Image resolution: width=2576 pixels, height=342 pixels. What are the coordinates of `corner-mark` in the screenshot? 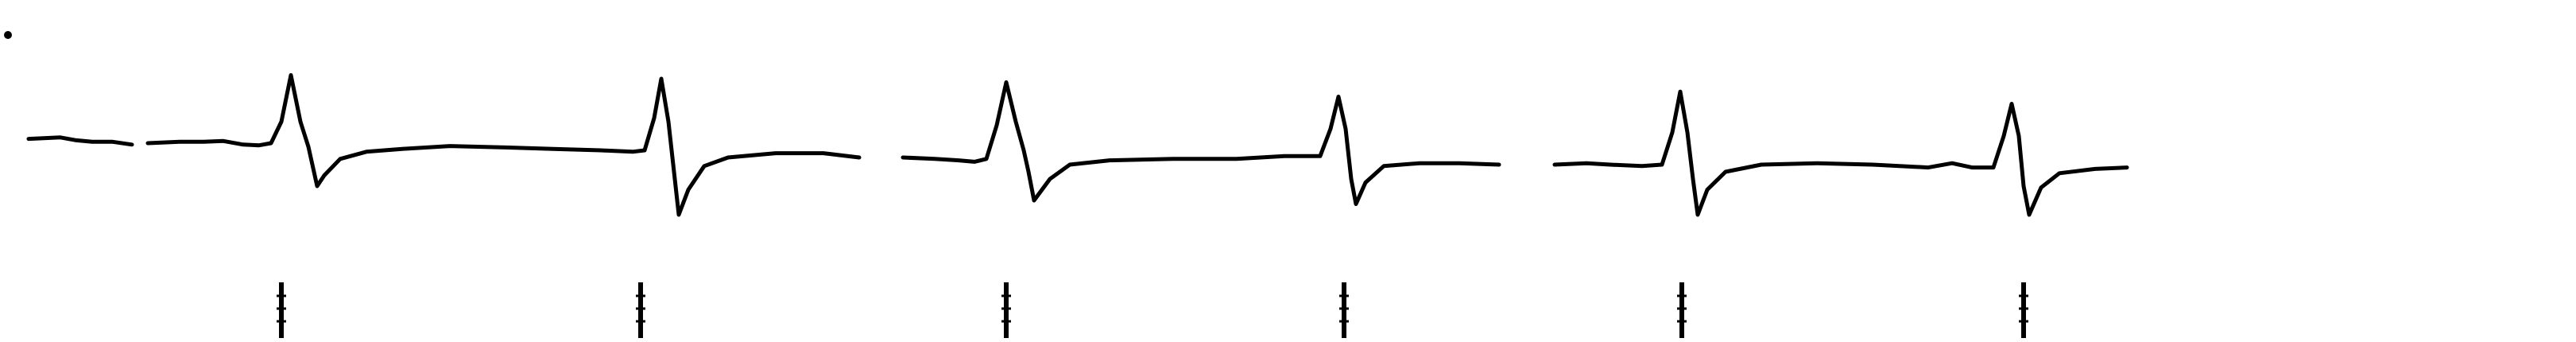 It's located at (8, 35).